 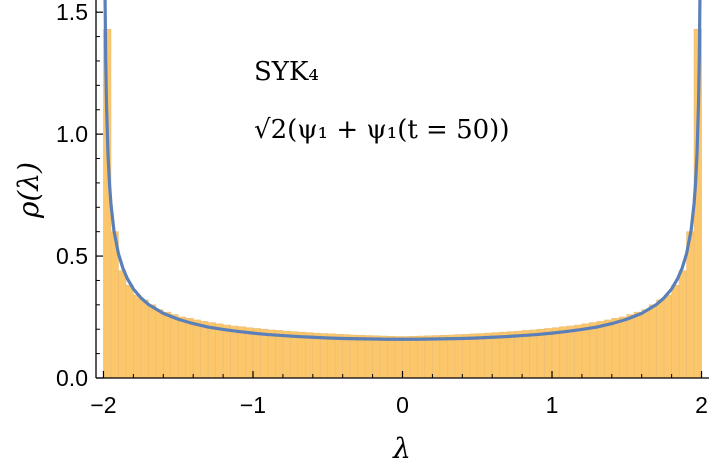 I want to click on x-axis-ticks: −2 −1 0 1 2, so click(x=399, y=394).